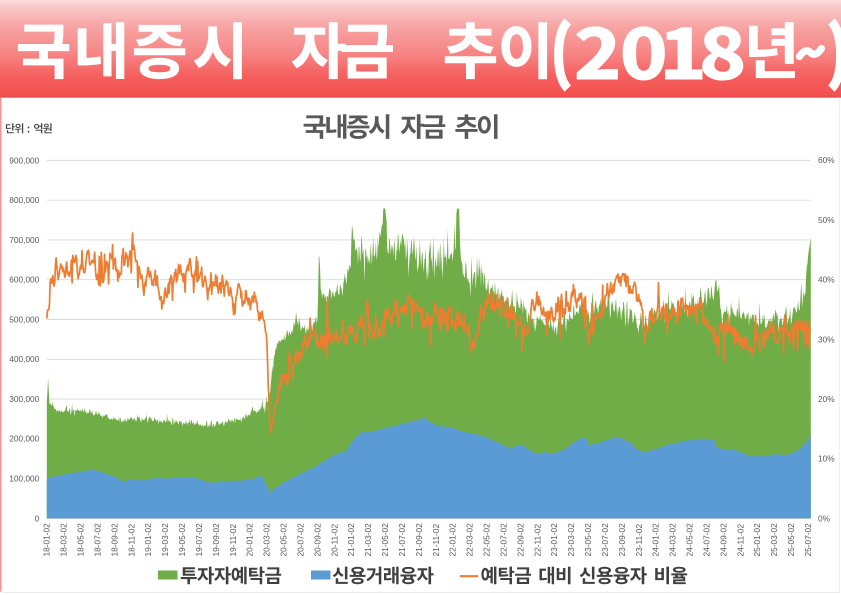 Image resolution: width=841 pixels, height=595 pixels. What do you see at coordinates (24, 200) in the screenshot?
I see `svg-text: 800,000` at bounding box center [24, 200].